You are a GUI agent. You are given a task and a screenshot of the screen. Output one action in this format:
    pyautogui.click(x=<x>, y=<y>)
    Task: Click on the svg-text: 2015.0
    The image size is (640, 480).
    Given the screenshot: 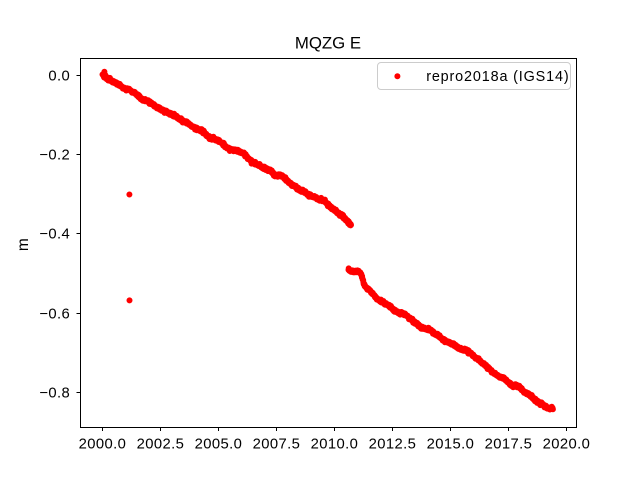 What is the action you would take?
    pyautogui.click(x=451, y=444)
    